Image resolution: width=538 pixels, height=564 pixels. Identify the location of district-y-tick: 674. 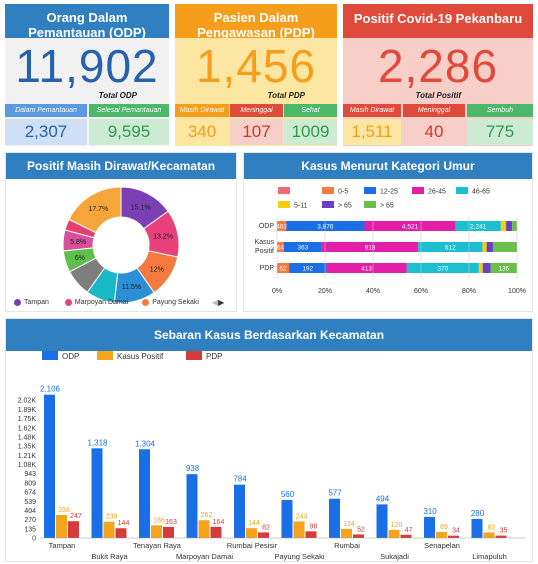
(30, 493).